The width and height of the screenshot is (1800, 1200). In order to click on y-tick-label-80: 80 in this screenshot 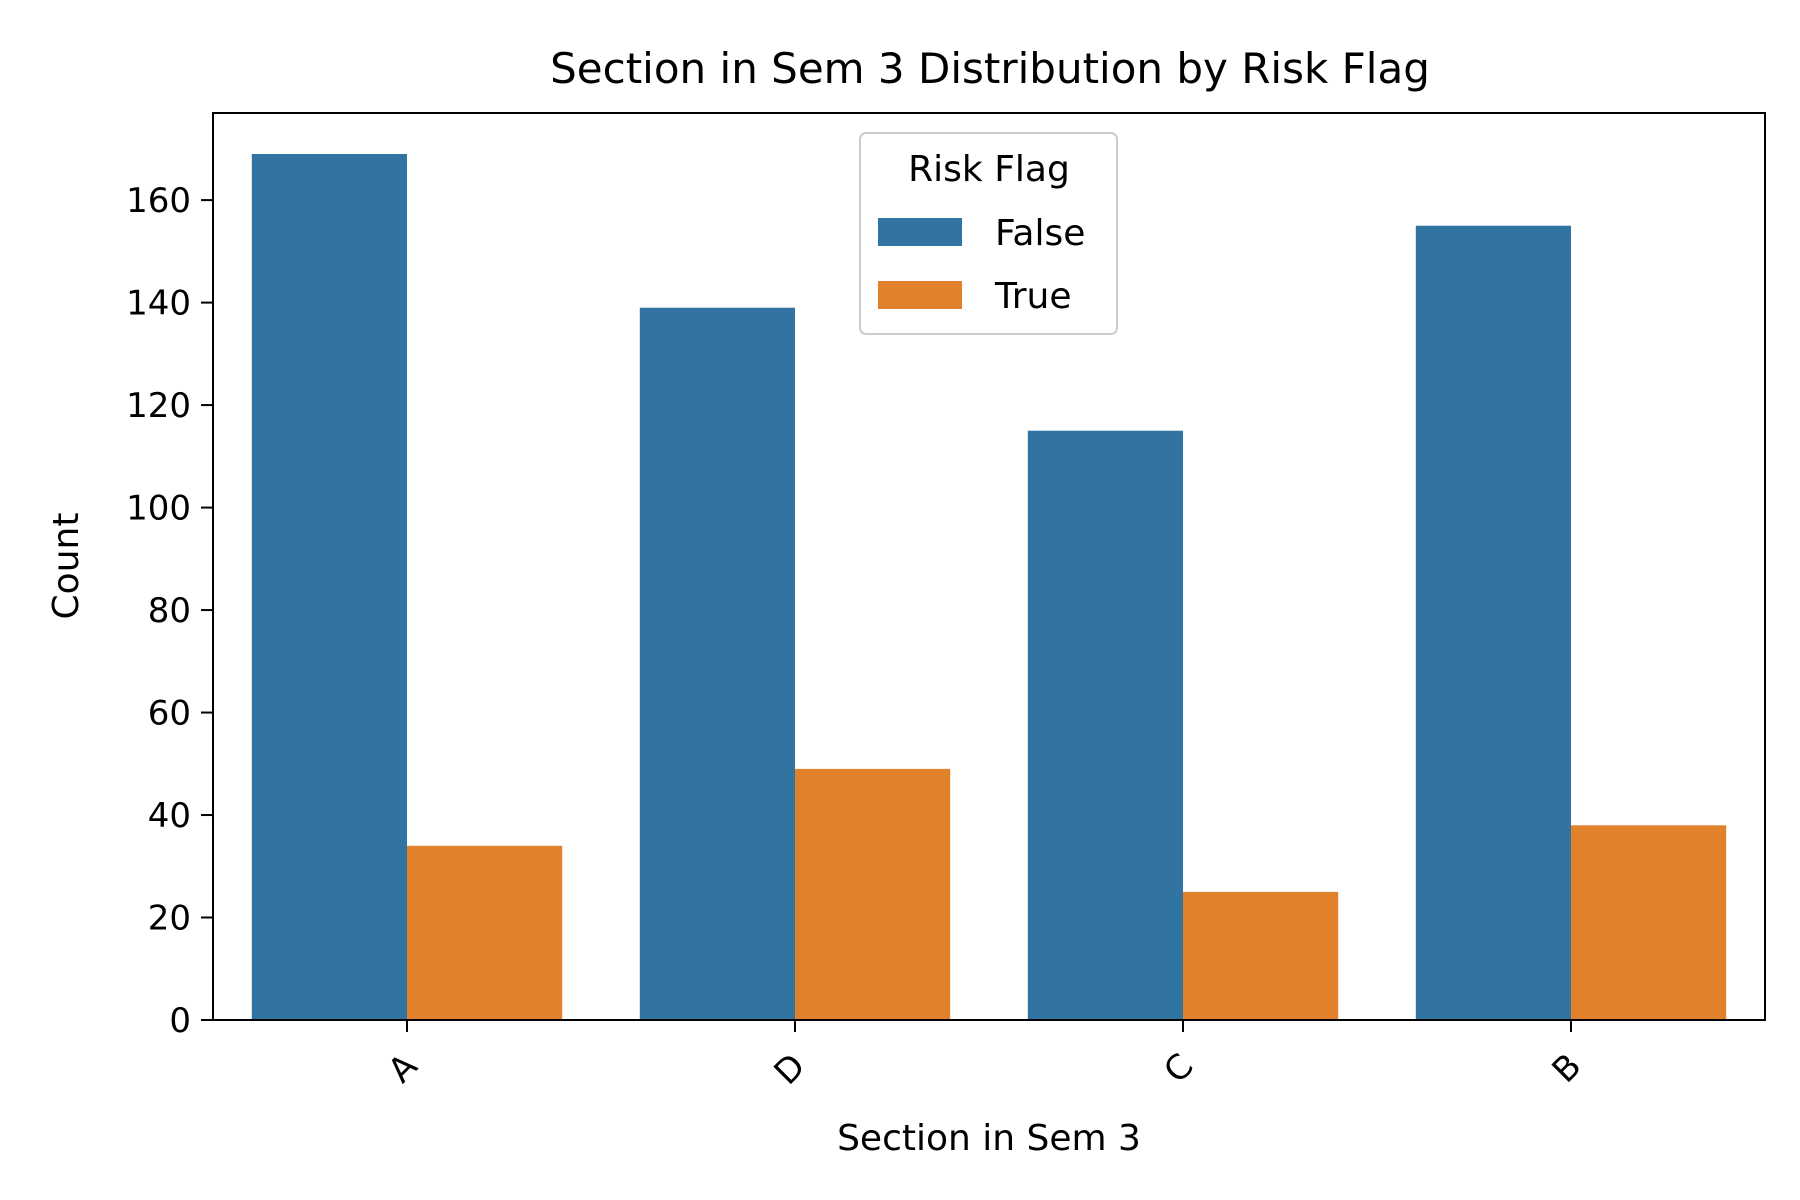, I will do `click(169, 611)`.